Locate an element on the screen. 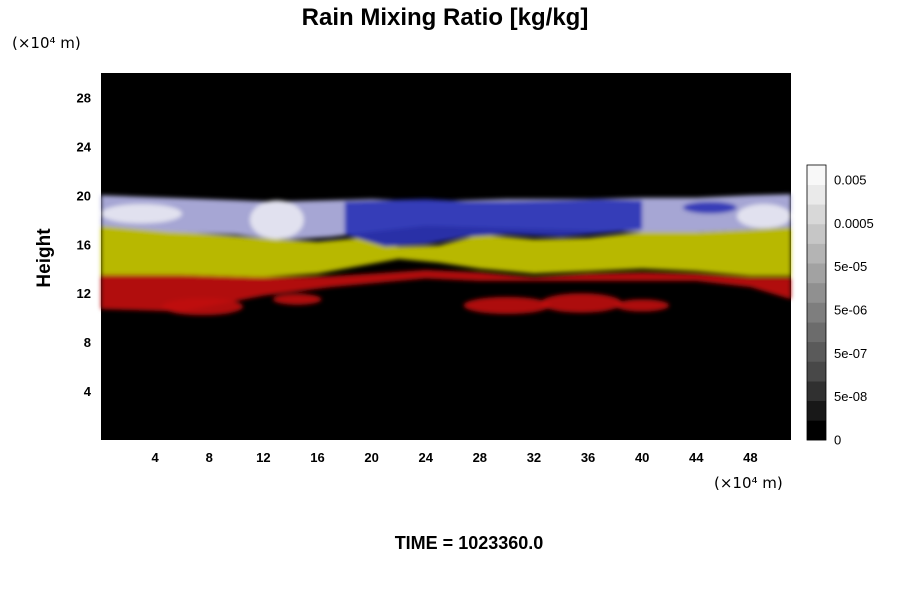  y-tick-label: 8 is located at coordinates (87, 342).